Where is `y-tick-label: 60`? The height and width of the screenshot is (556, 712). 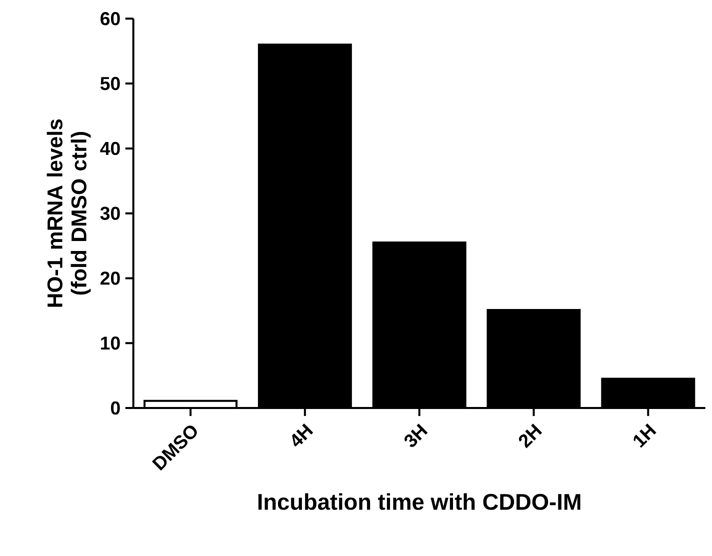
y-tick-label: 60 is located at coordinates (110, 19).